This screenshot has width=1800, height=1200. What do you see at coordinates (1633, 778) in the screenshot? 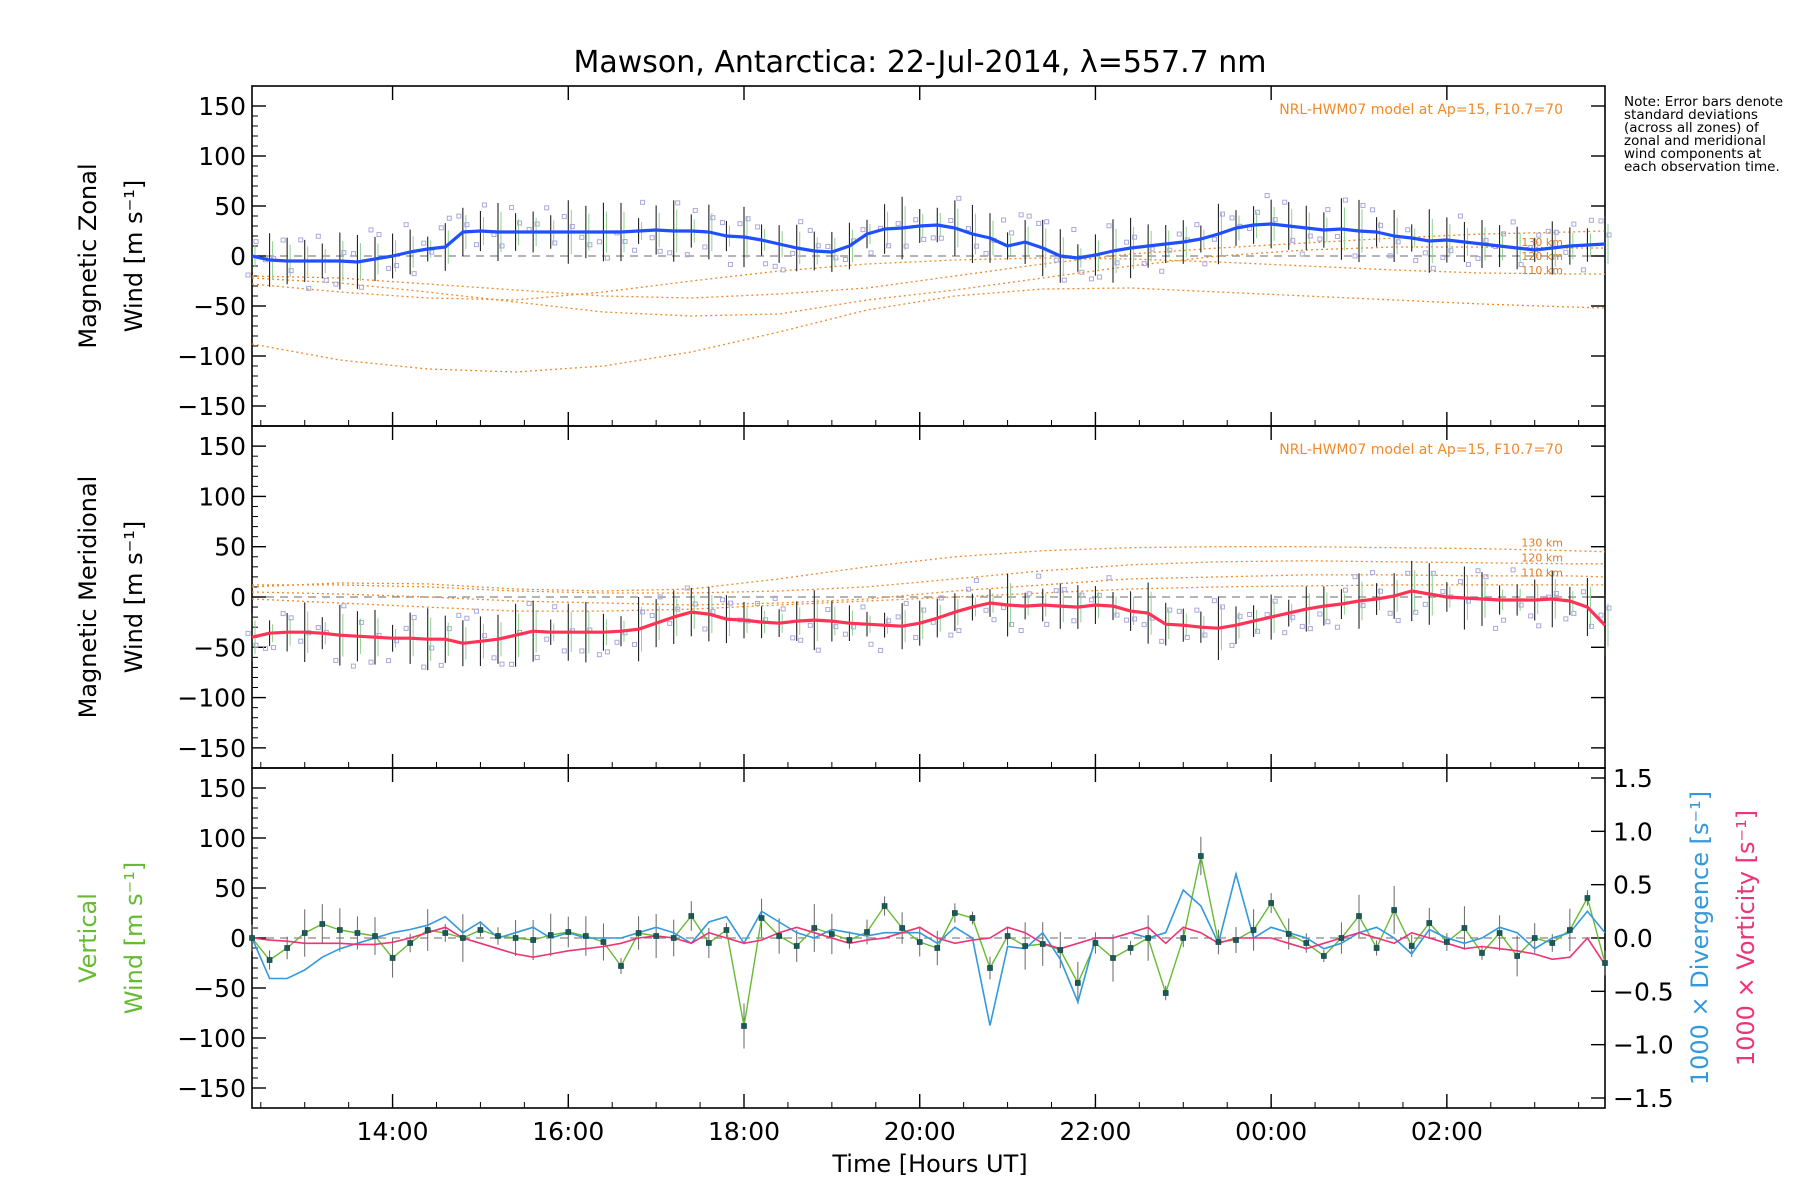
I see `y2-tick-label: 1.5` at bounding box center [1633, 778].